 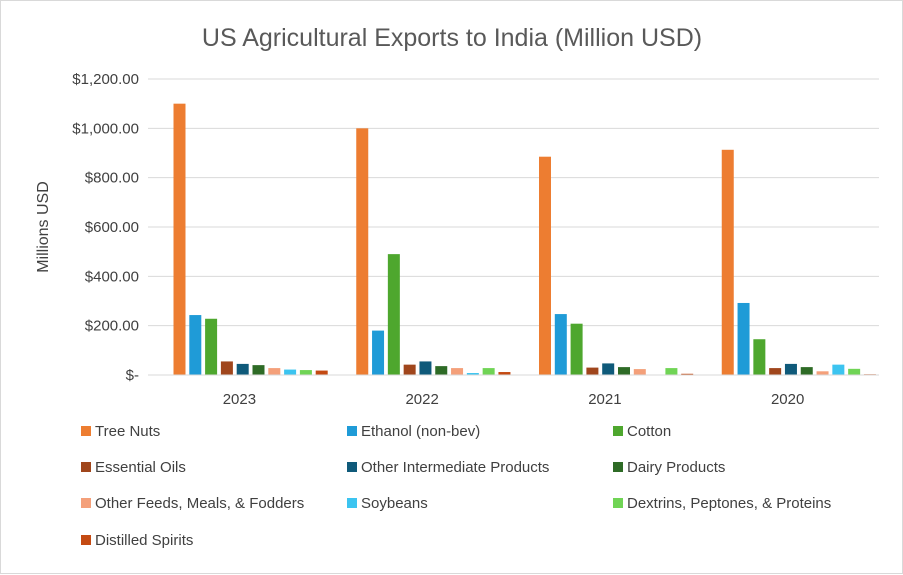 What do you see at coordinates (112, 178) in the screenshot?
I see `y-tick-label: $800.00` at bounding box center [112, 178].